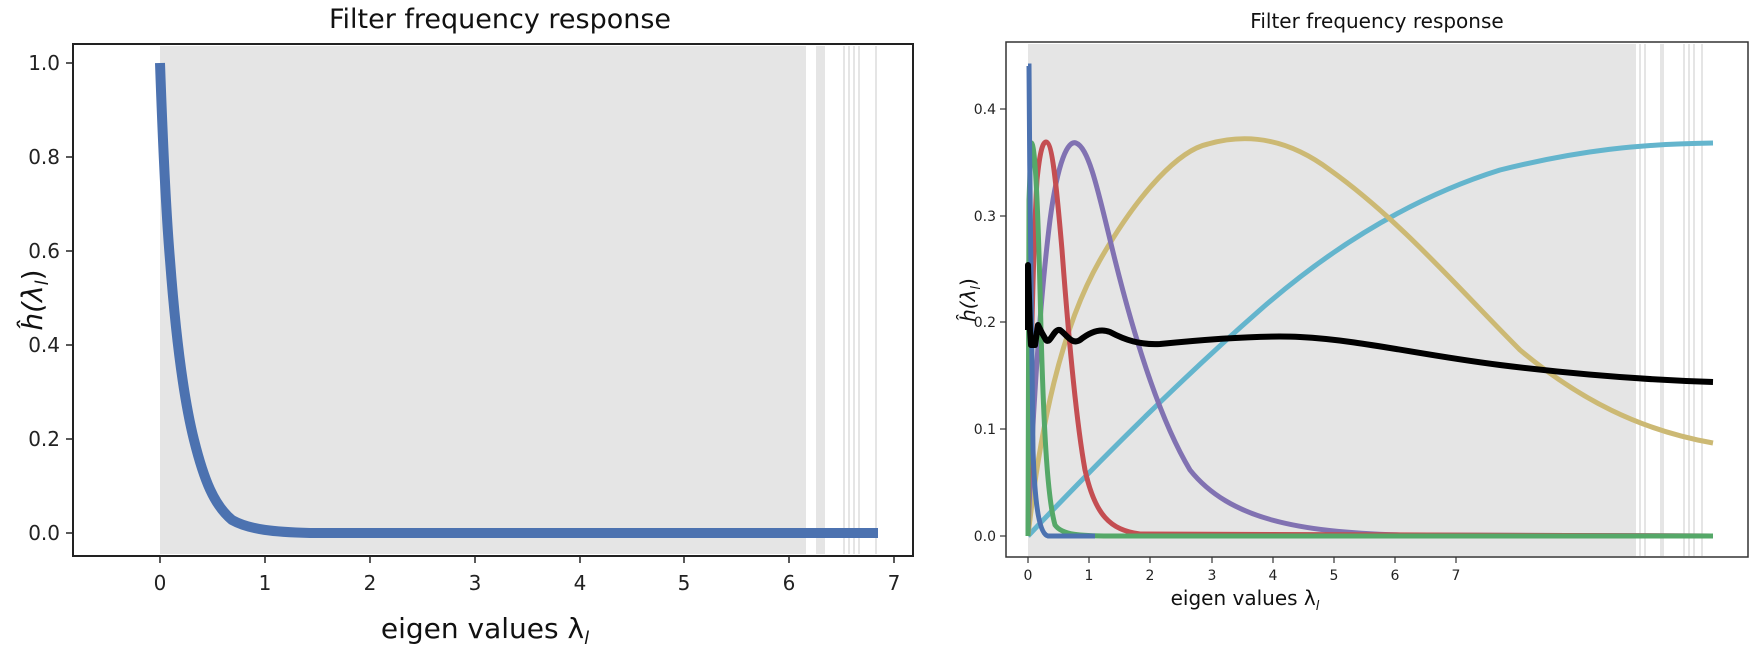 This screenshot has height=652, width=1750. Describe the element at coordinates (684, 583) in the screenshot. I see `left-xtick-5: 5` at that location.